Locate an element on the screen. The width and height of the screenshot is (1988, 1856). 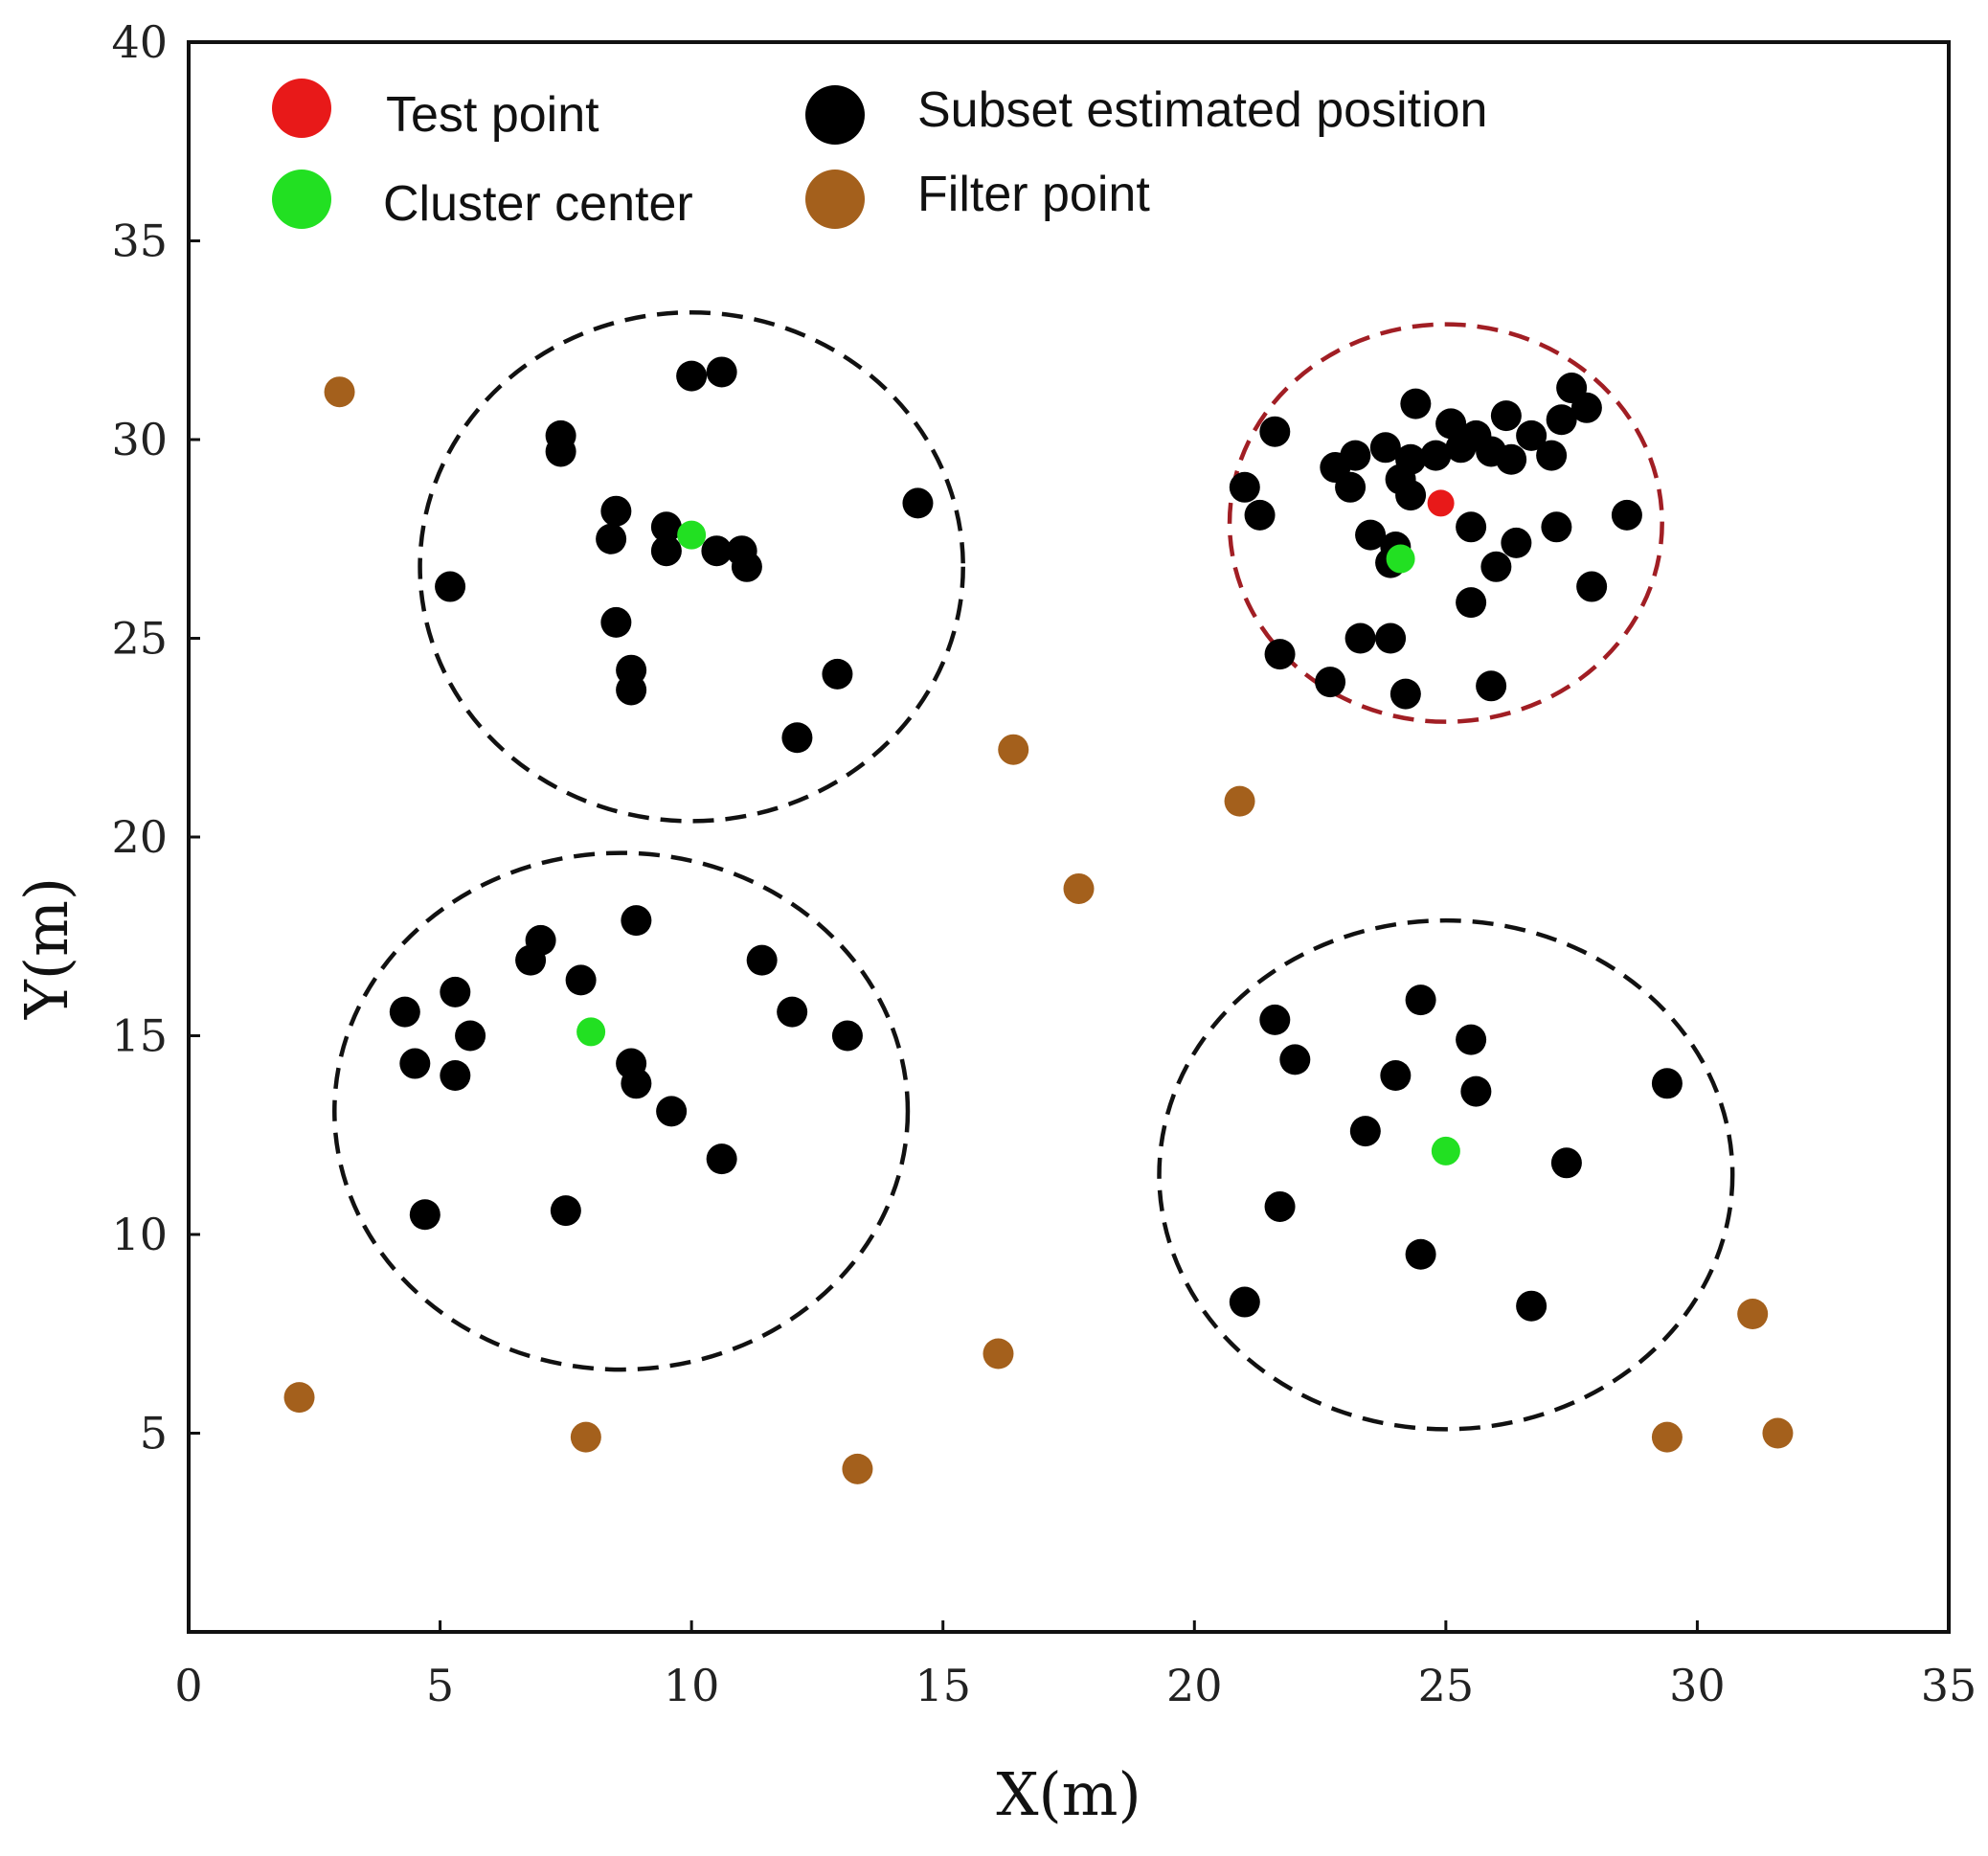
x-axis-title: X(m) is located at coordinates (1068, 1794).